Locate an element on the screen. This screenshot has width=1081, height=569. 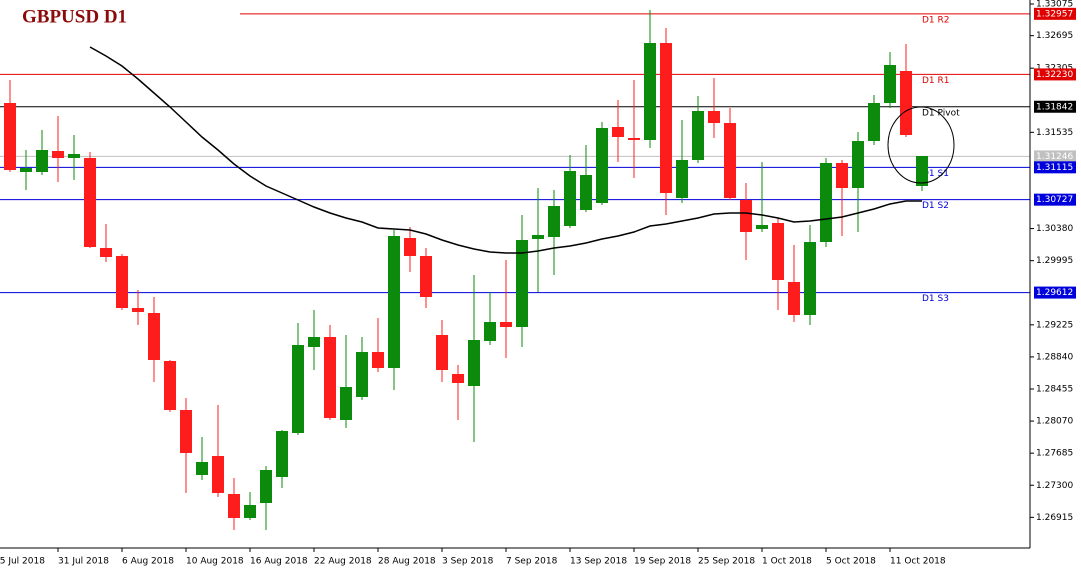
x-tick-label: 6 Aug 2018 is located at coordinates (148, 562).